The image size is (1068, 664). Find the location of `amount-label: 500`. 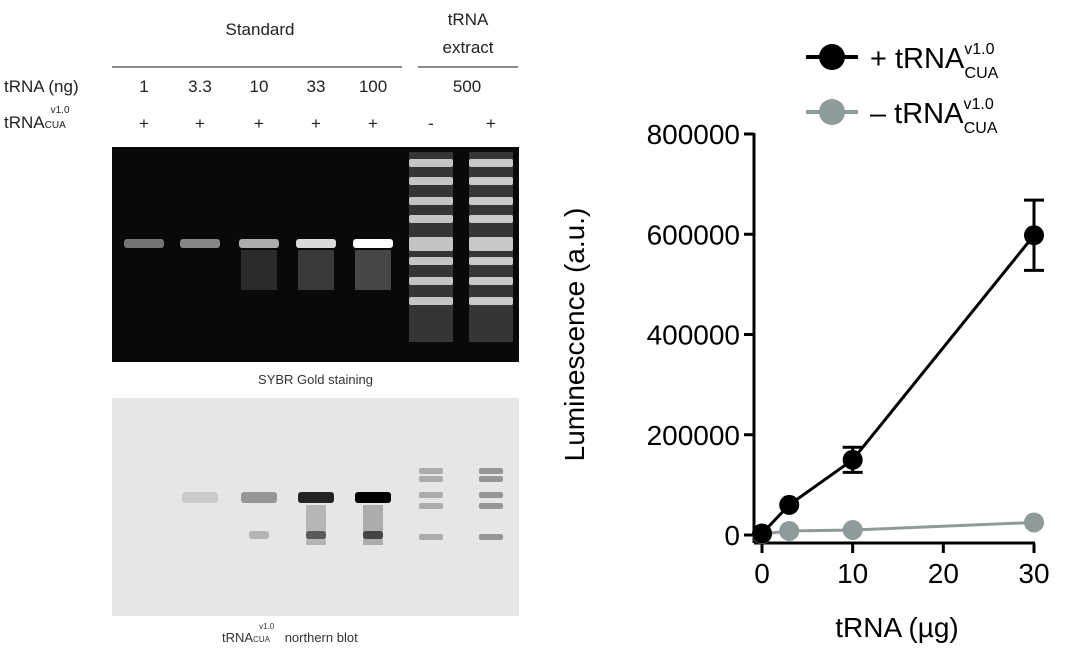

amount-label: 500 is located at coordinates (467, 86).